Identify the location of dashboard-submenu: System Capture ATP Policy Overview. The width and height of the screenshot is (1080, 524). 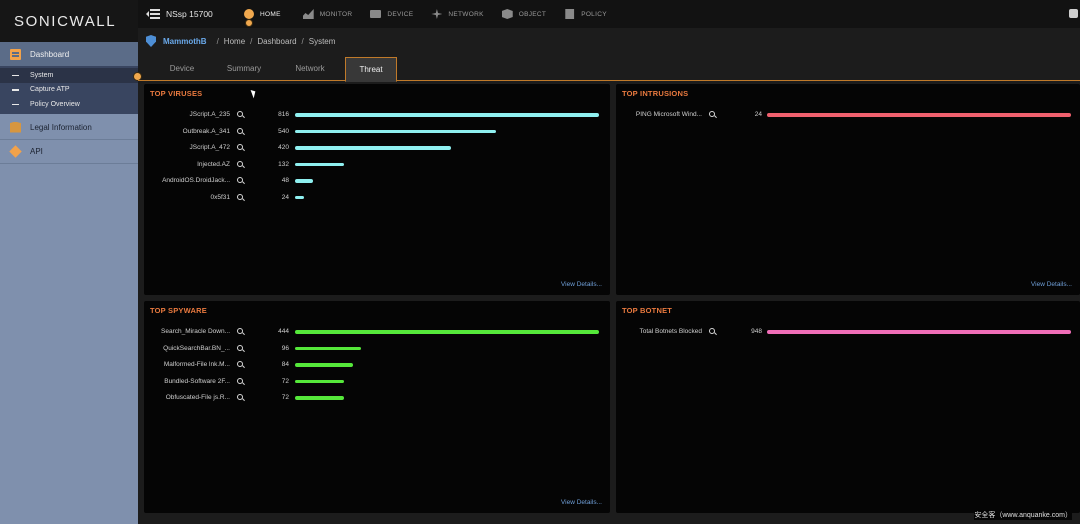
(71, 90).